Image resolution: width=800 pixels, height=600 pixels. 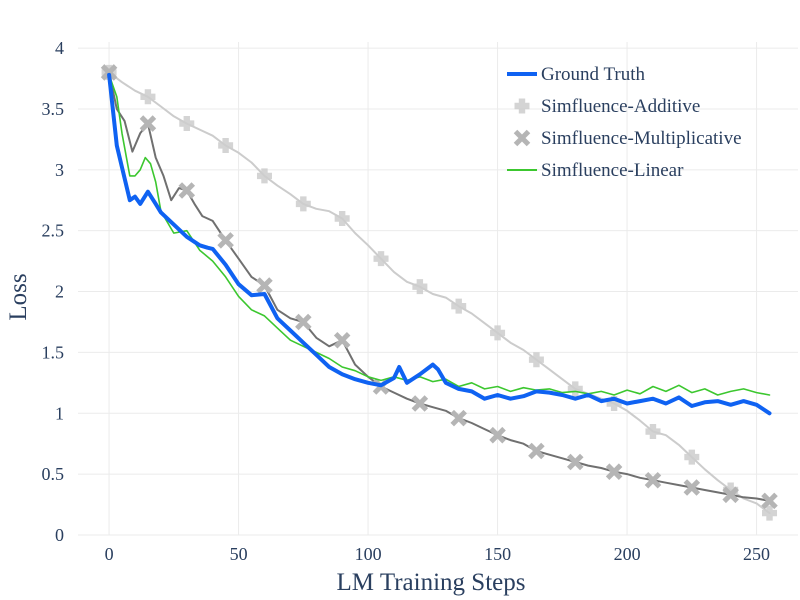 What do you see at coordinates (59, 535) in the screenshot?
I see `y-tick-label: 0` at bounding box center [59, 535].